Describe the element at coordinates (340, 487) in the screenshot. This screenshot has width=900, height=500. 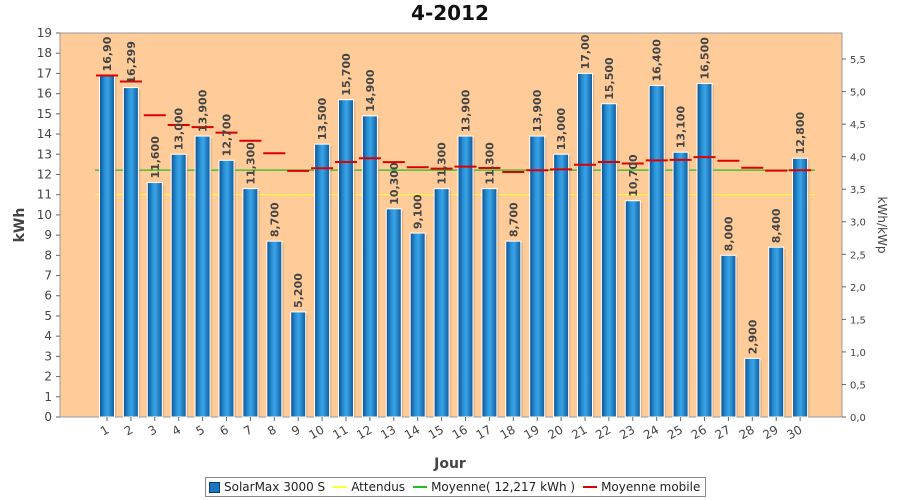
I see `legend-swatch-attendus` at that location.